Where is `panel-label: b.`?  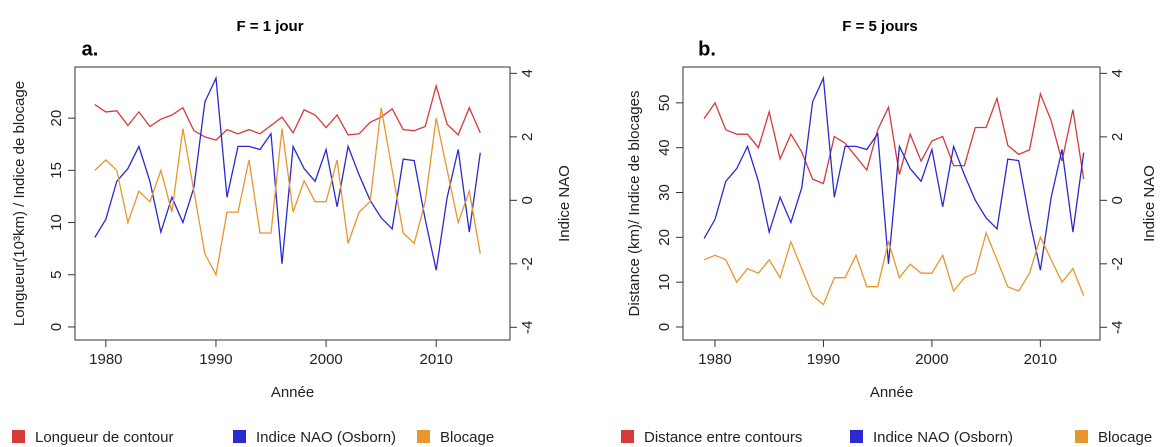
panel-label: b. is located at coordinates (707, 49).